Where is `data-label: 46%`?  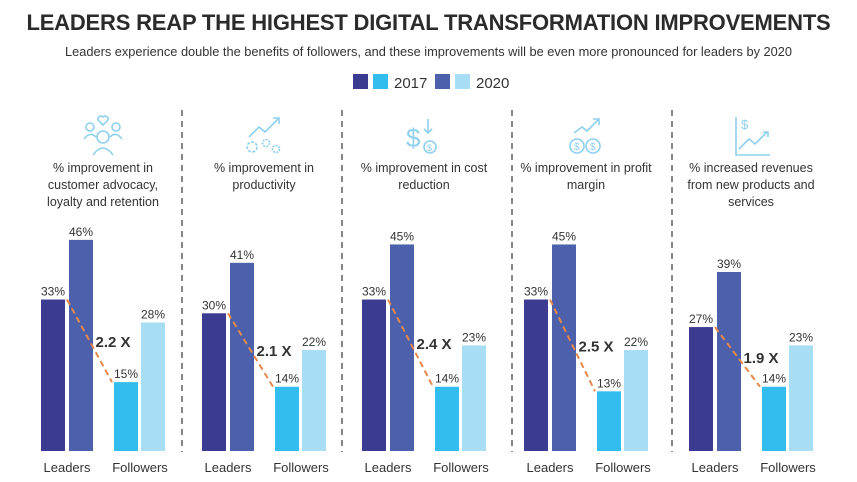 data-label: 46% is located at coordinates (81, 232).